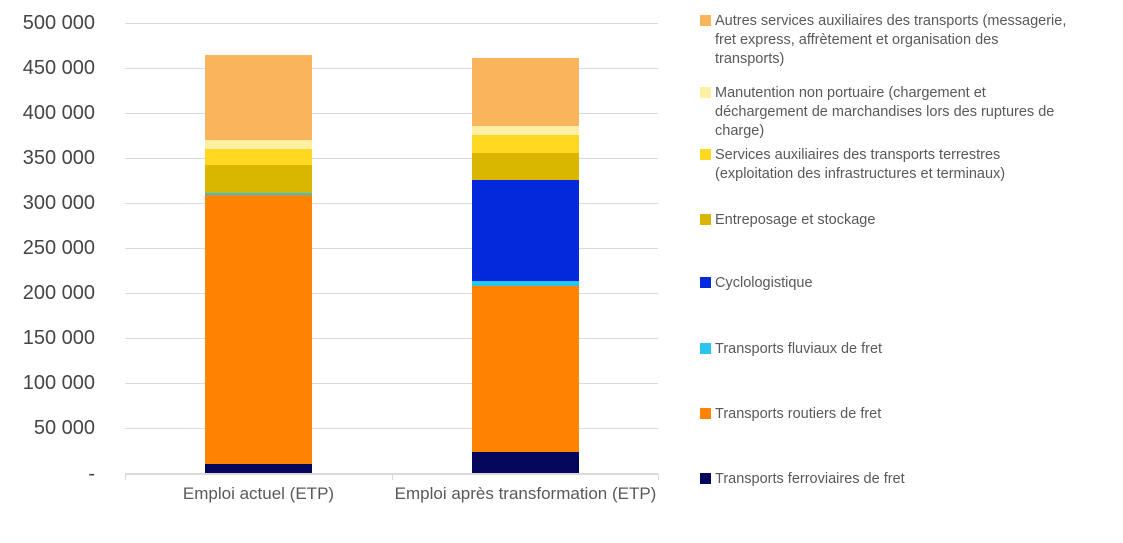 The image size is (1123, 543). I want to click on legend-label-routier: Transports routiers de fret, so click(798, 414).